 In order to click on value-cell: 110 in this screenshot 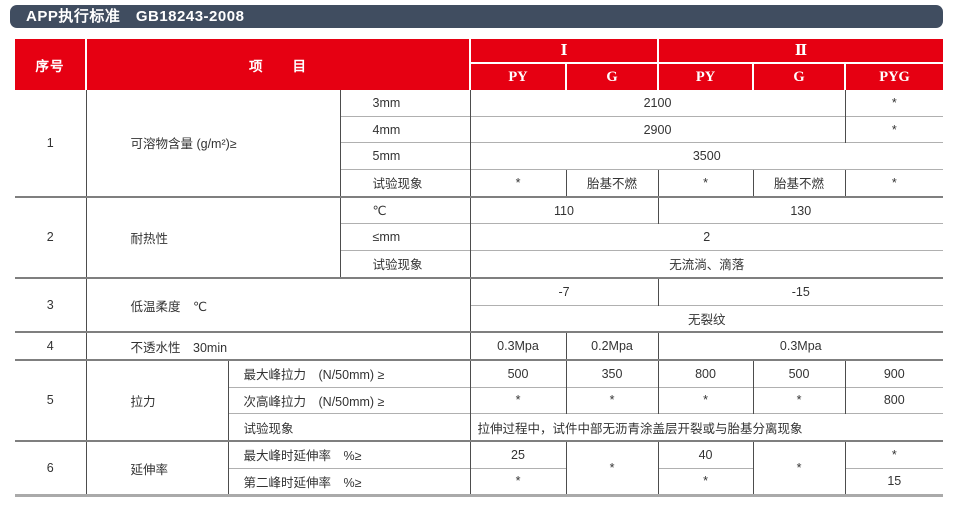, I will do `click(564, 209)`.